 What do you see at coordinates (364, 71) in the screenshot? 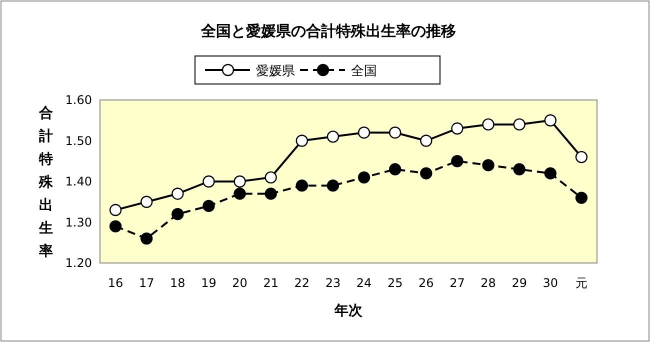
I see `legend-label: 全国` at bounding box center [364, 71].